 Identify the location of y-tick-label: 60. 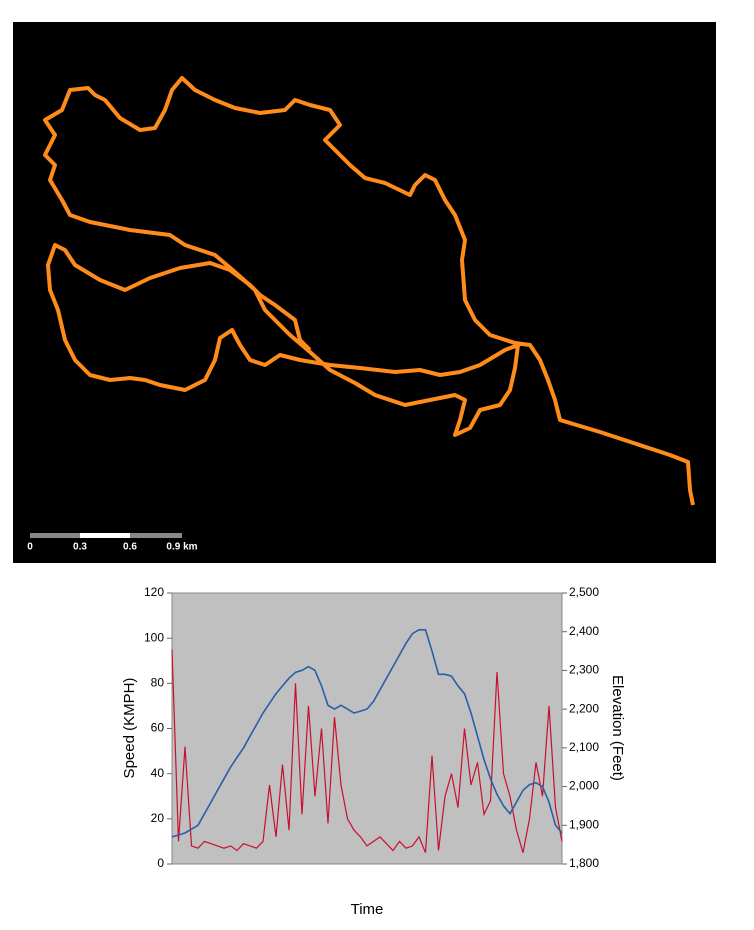
(158, 728).